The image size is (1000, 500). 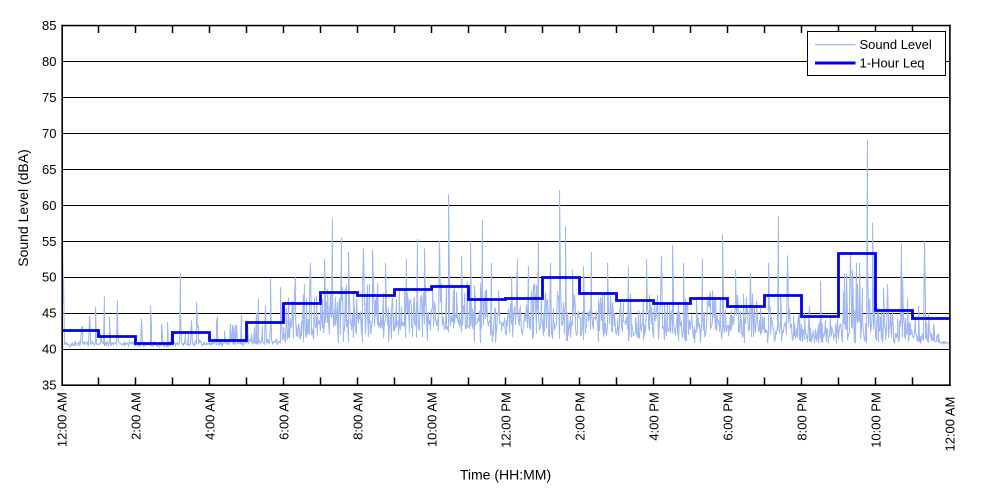 I want to click on svg-text: 50, so click(x=49, y=277).